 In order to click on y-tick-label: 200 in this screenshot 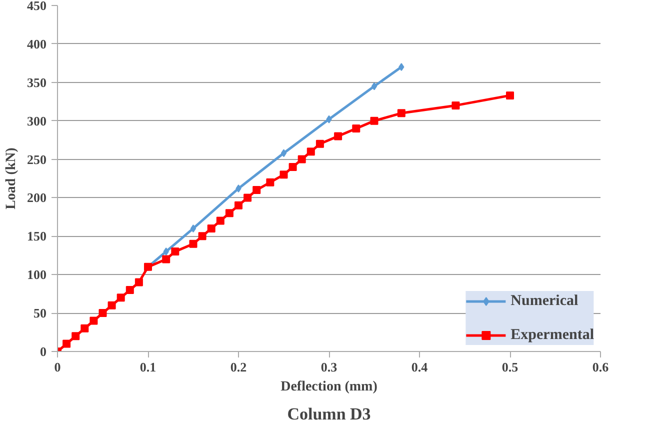, I will do `click(36, 198)`.